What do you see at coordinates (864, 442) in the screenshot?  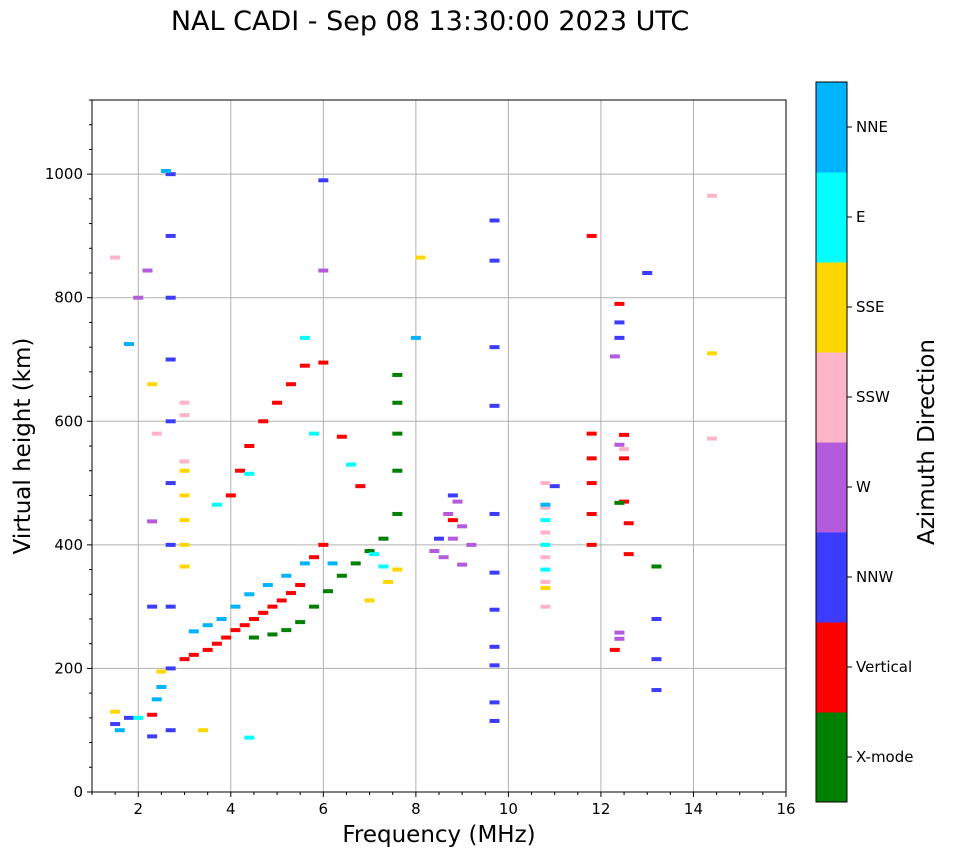 I see `colorbar: X-mode Vertical NNW W SSW SSE E NNE` at bounding box center [864, 442].